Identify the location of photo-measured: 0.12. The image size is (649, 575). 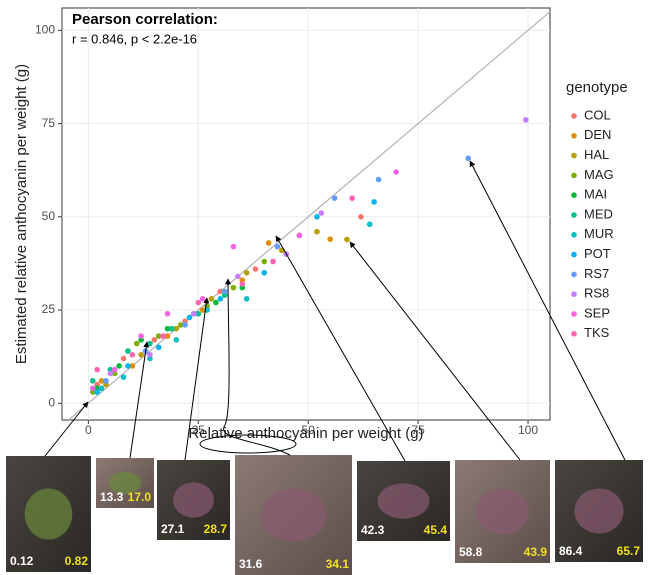
(22, 561).